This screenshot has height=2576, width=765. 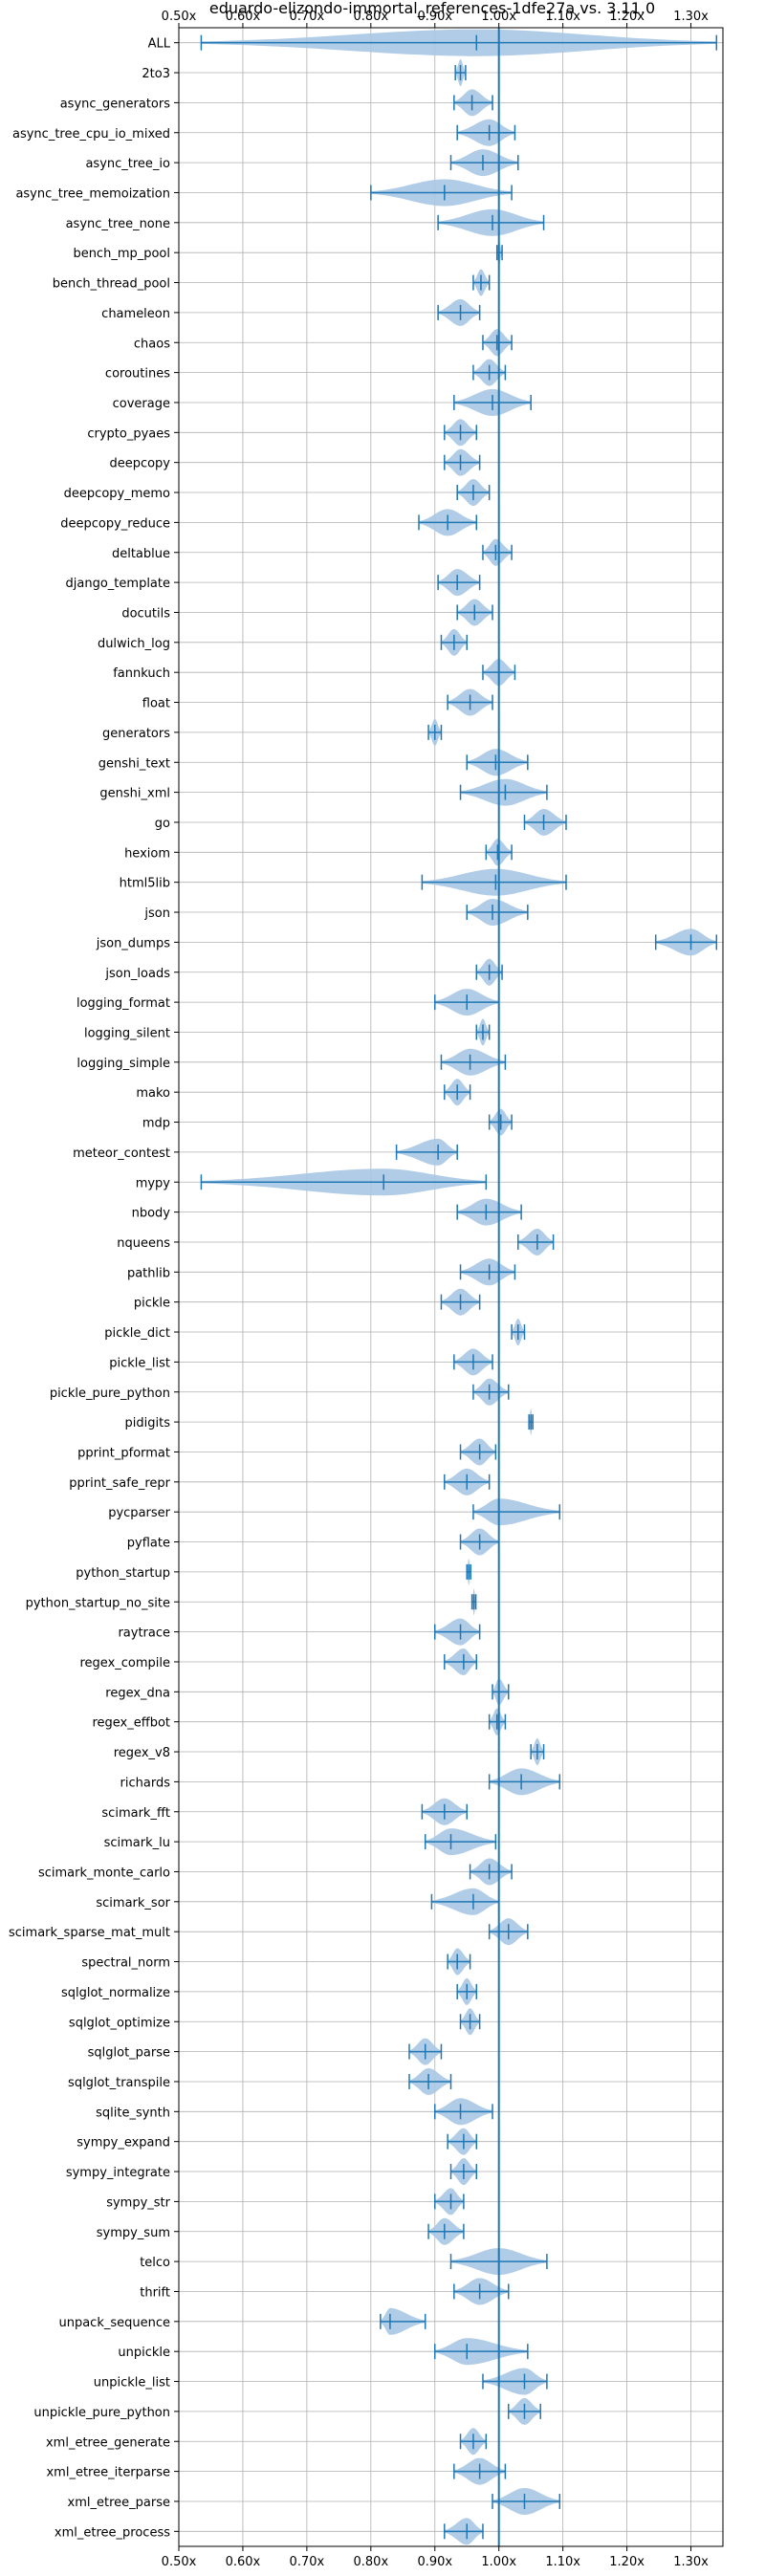 What do you see at coordinates (152, 1304) in the screenshot?
I see `category-label: pickle` at bounding box center [152, 1304].